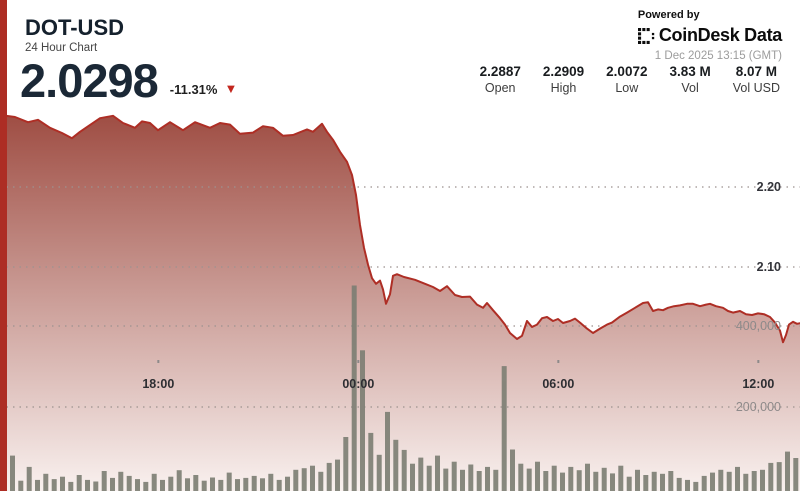 The height and width of the screenshot is (491, 800). Describe the element at coordinates (193, 89) in the screenshot. I see `change-percent: -11.31%` at that location.